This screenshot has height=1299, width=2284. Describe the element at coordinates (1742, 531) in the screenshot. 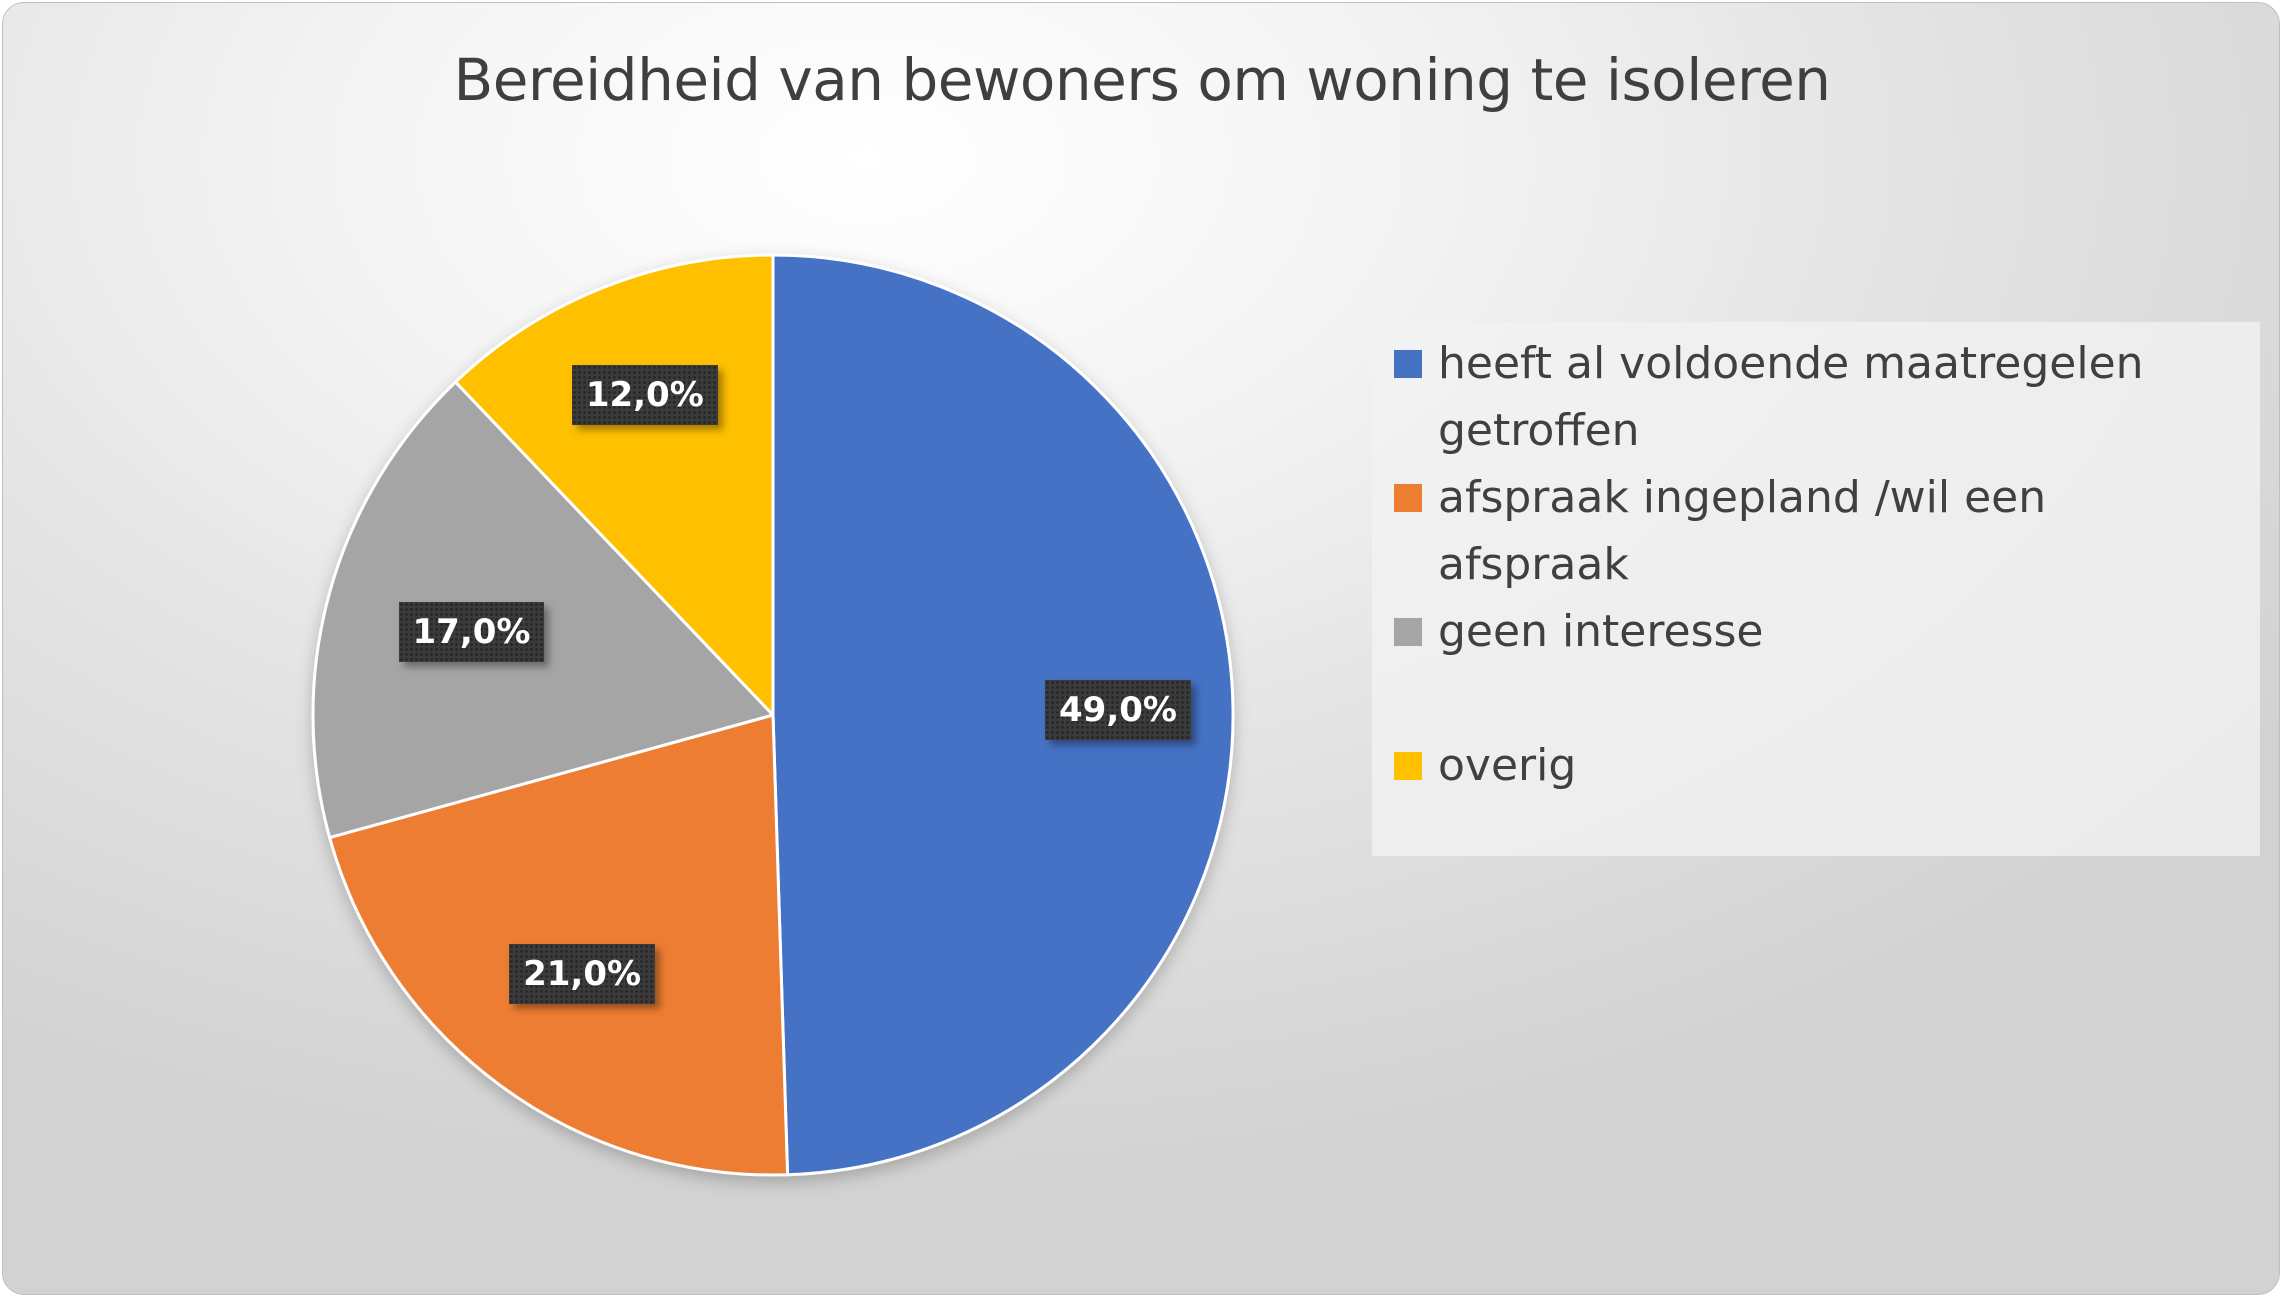

I see `legend-label: afspraak ingepland /wil een afspraak` at that location.